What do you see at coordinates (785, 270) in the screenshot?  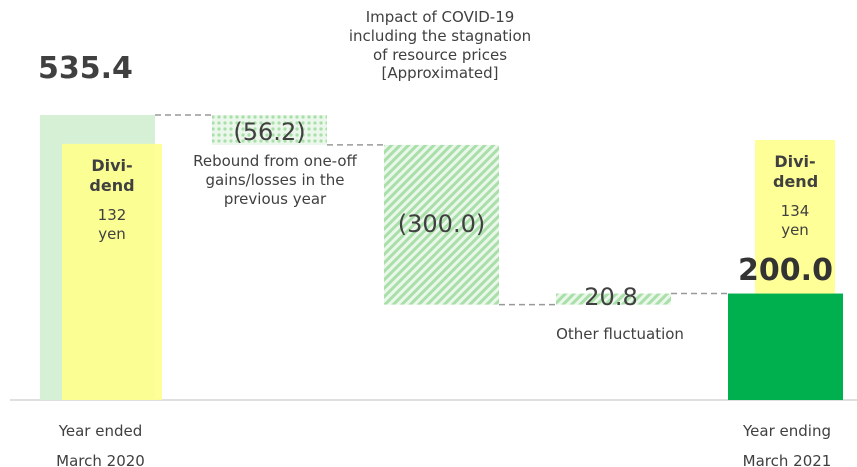 I see `value-label: 200.0` at bounding box center [785, 270].